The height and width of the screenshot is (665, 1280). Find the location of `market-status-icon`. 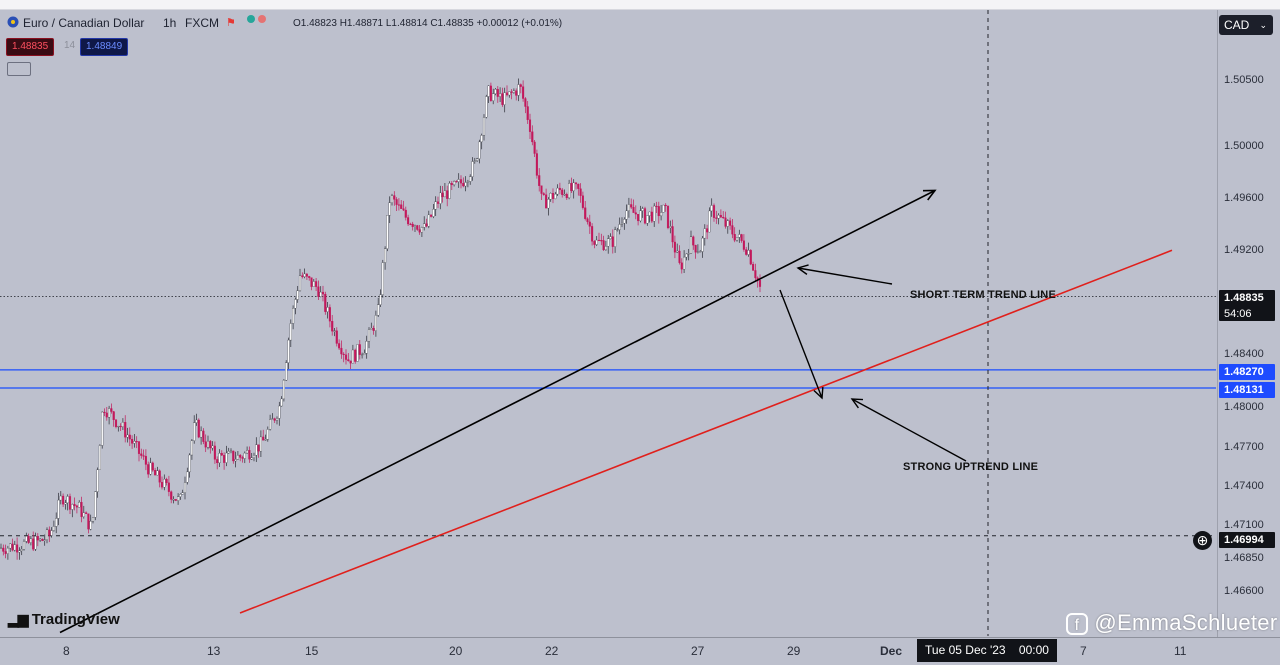

market-status-icon is located at coordinates (257, 20).